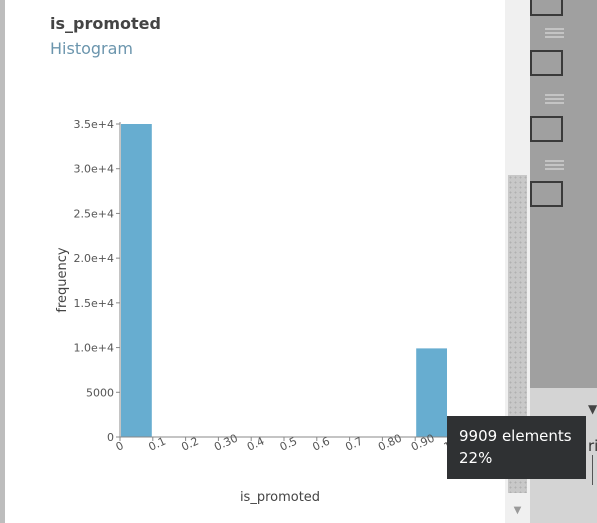 The image size is (597, 523). Describe the element at coordinates (284, 443) in the screenshot. I see `x-axis: 00.10.20.300.40.50.60.70.800.901` at that location.